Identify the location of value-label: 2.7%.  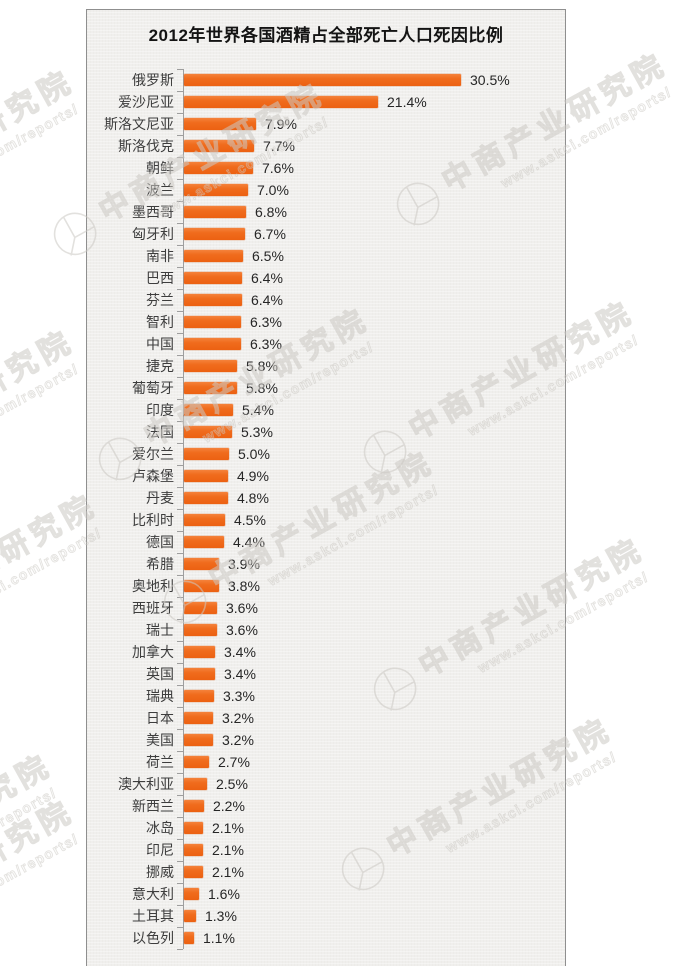
(234, 762).